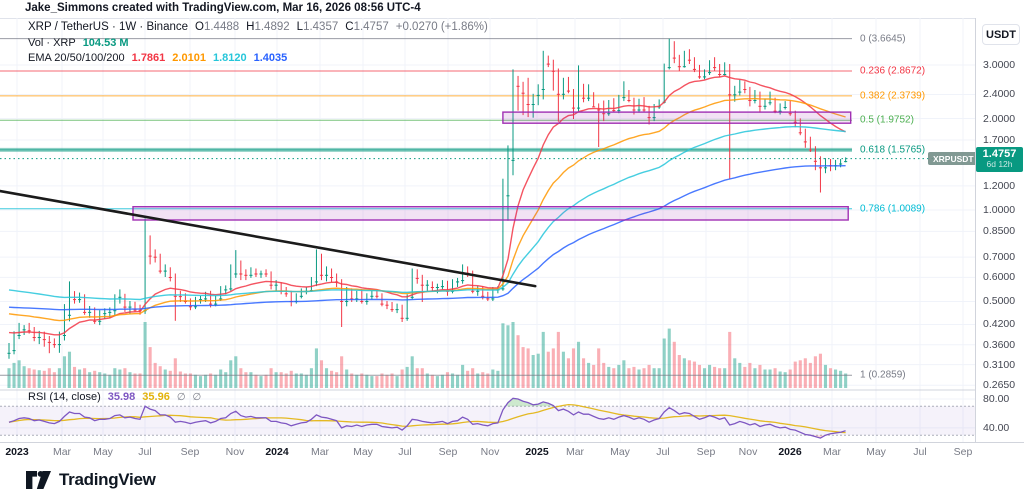 Image resolution: width=1024 pixels, height=502 pixels. What do you see at coordinates (999, 185) in the screenshot?
I see `price-axis-label: 1.2000` at bounding box center [999, 185].